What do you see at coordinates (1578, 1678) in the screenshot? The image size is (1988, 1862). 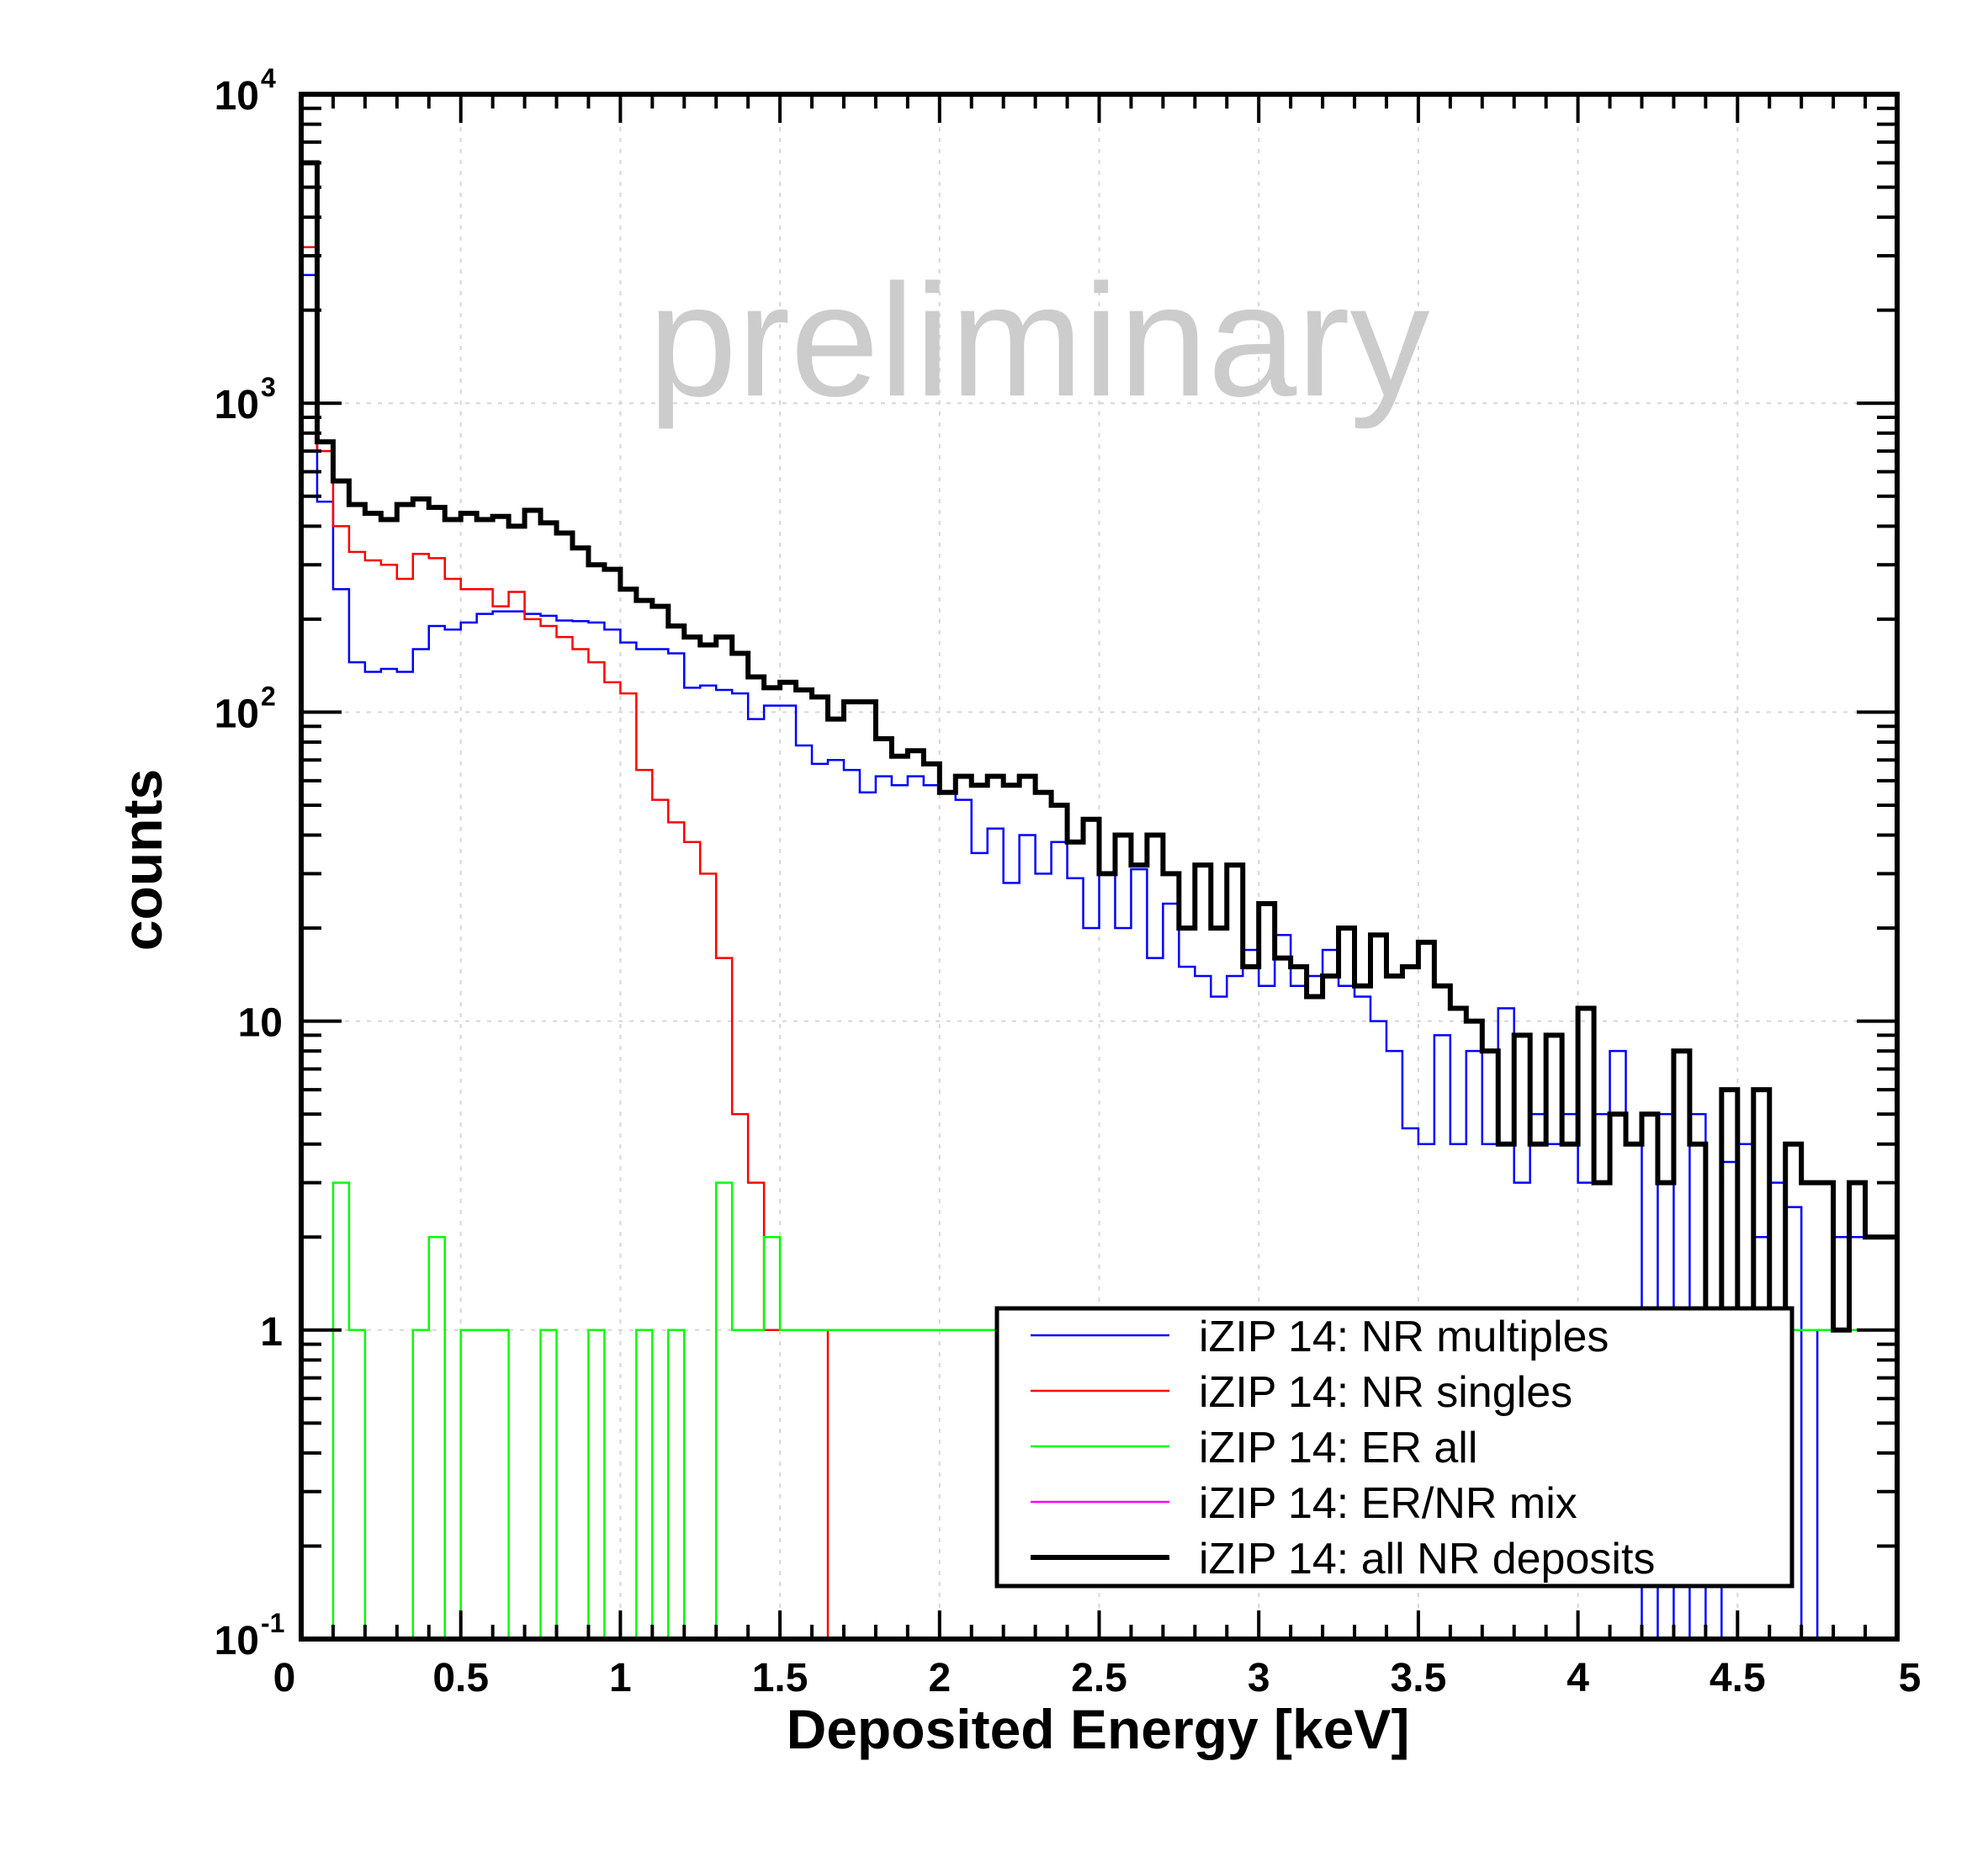 I see `x-tick-label: 4` at bounding box center [1578, 1678].